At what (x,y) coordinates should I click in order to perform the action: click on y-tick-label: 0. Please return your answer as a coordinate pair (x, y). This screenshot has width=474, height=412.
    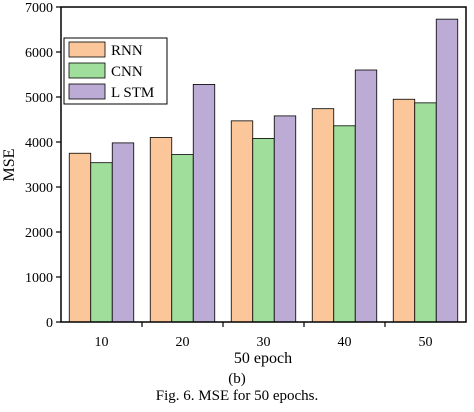
    Looking at the image, I should click on (49, 323).